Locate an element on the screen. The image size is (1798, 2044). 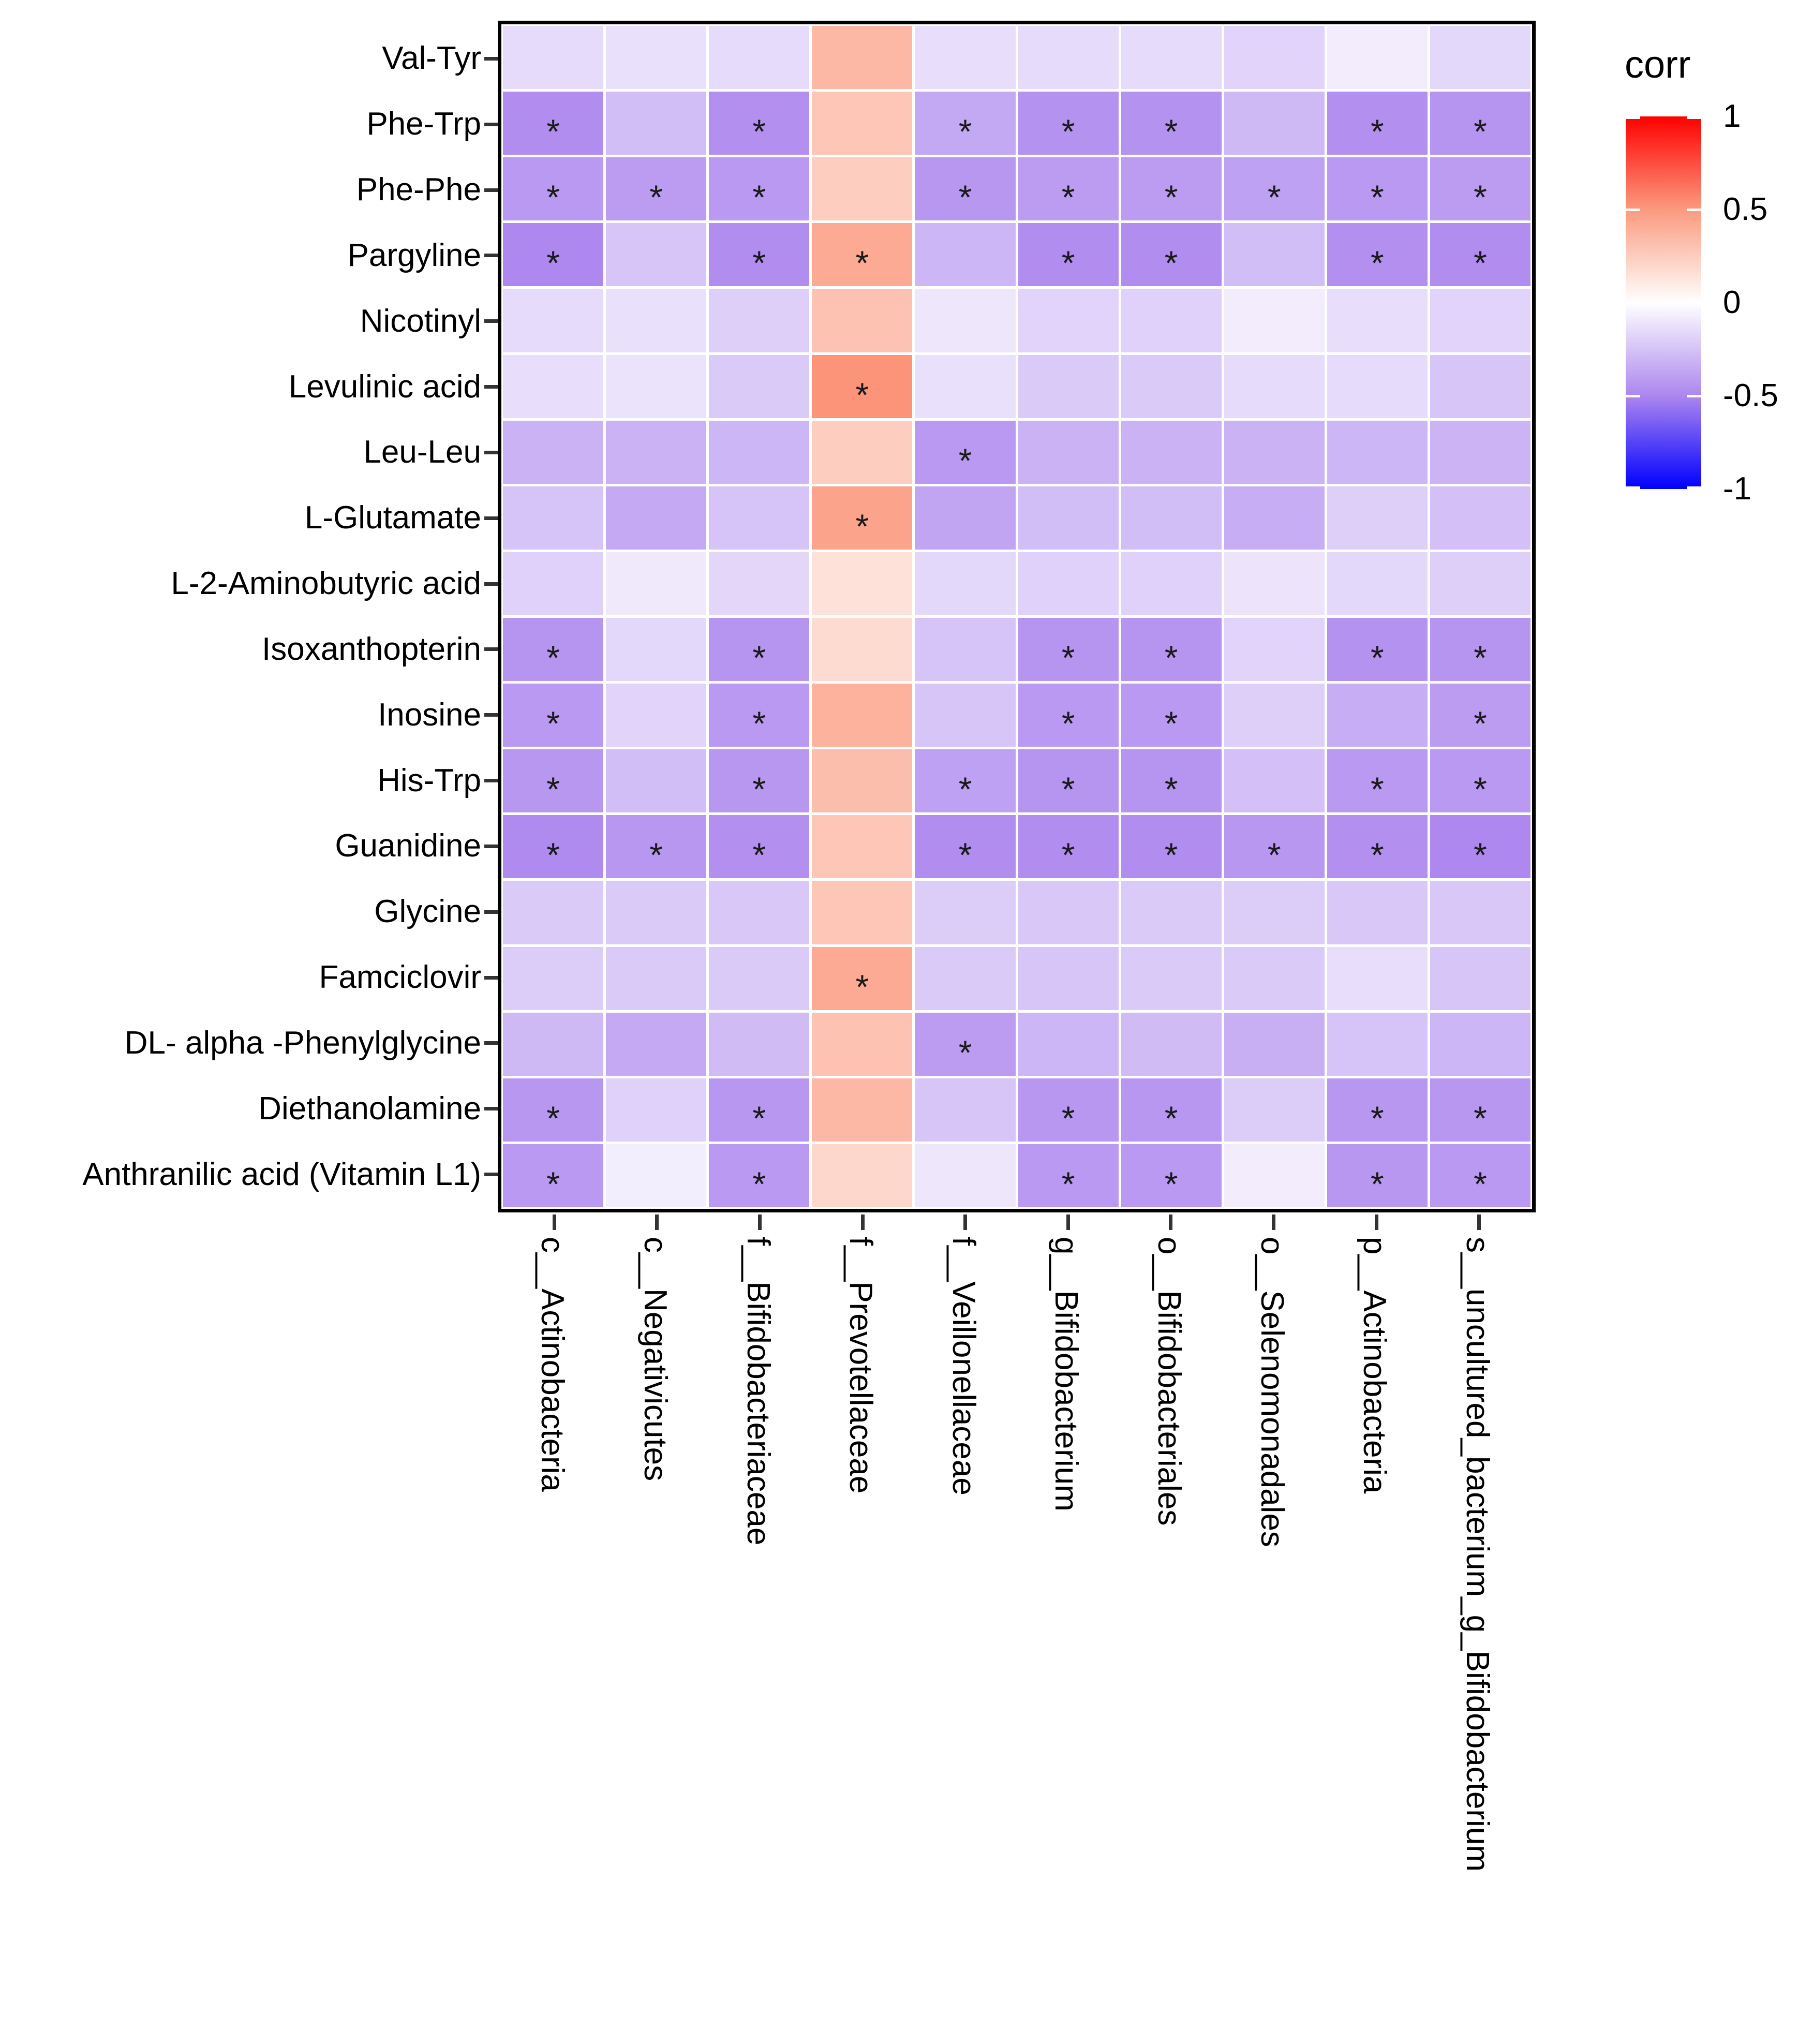
legend-tick-label: 0.5 is located at coordinates (1745, 209).